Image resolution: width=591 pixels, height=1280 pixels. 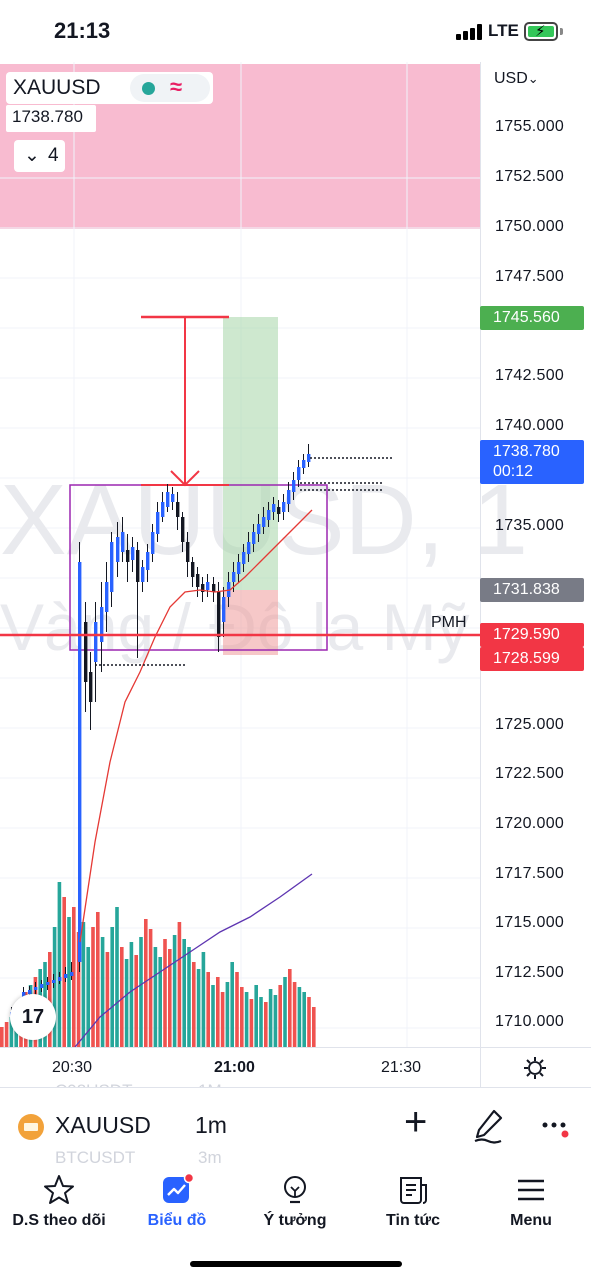 What do you see at coordinates (469, 32) in the screenshot?
I see `signal-icon` at bounding box center [469, 32].